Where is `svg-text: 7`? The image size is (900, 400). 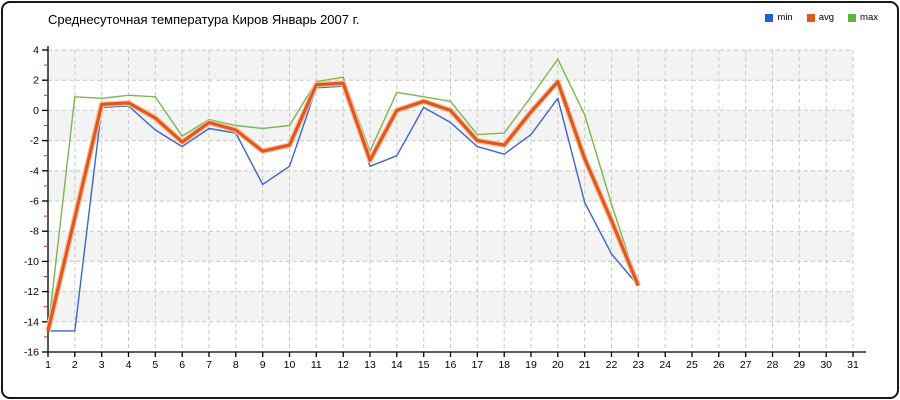
svg-text: 7 is located at coordinates (209, 365).